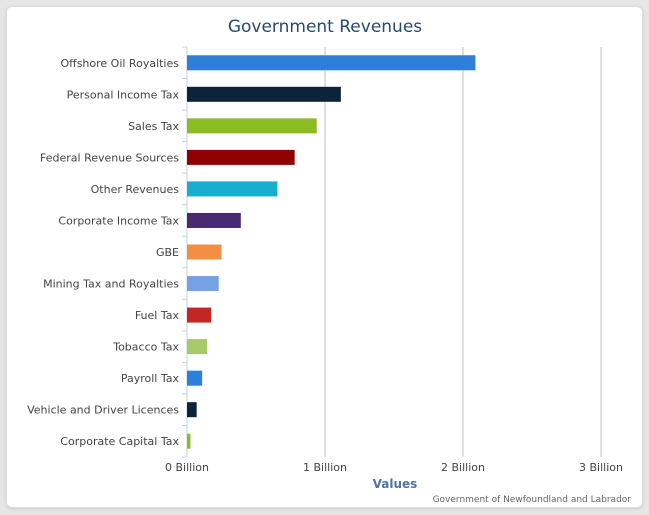 This screenshot has width=649, height=515. What do you see at coordinates (463, 467) in the screenshot?
I see `x-tick-label: 2 Billion` at bounding box center [463, 467].